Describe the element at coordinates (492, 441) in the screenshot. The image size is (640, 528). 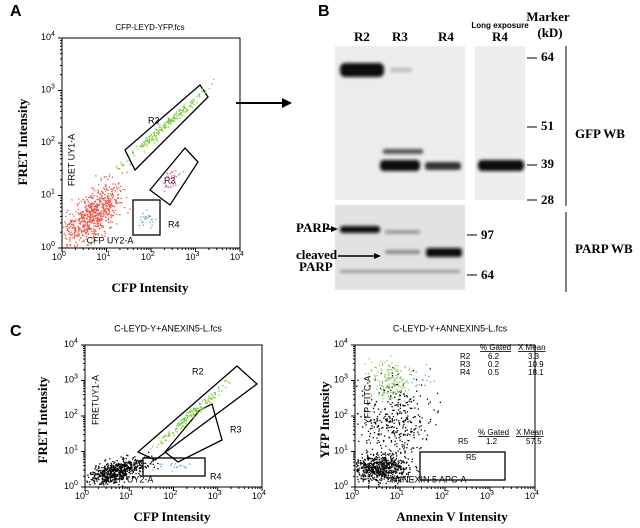
I see `table-cell: 1.2` at that location.